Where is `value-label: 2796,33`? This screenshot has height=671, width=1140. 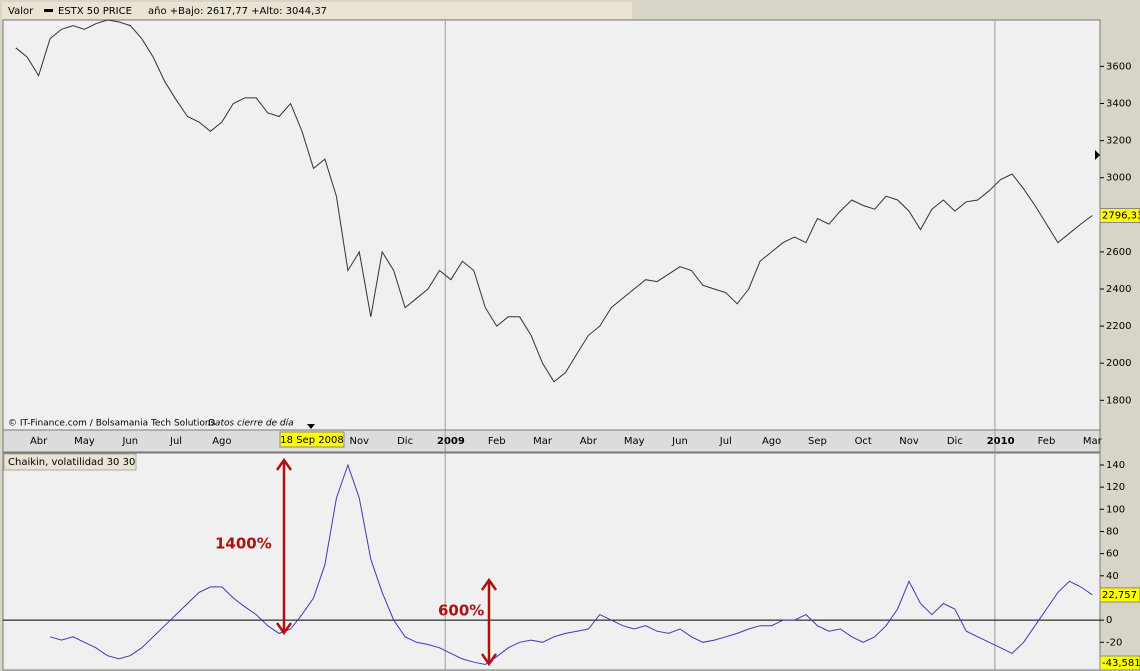
value-label: 2796,33 is located at coordinates (1121, 215).